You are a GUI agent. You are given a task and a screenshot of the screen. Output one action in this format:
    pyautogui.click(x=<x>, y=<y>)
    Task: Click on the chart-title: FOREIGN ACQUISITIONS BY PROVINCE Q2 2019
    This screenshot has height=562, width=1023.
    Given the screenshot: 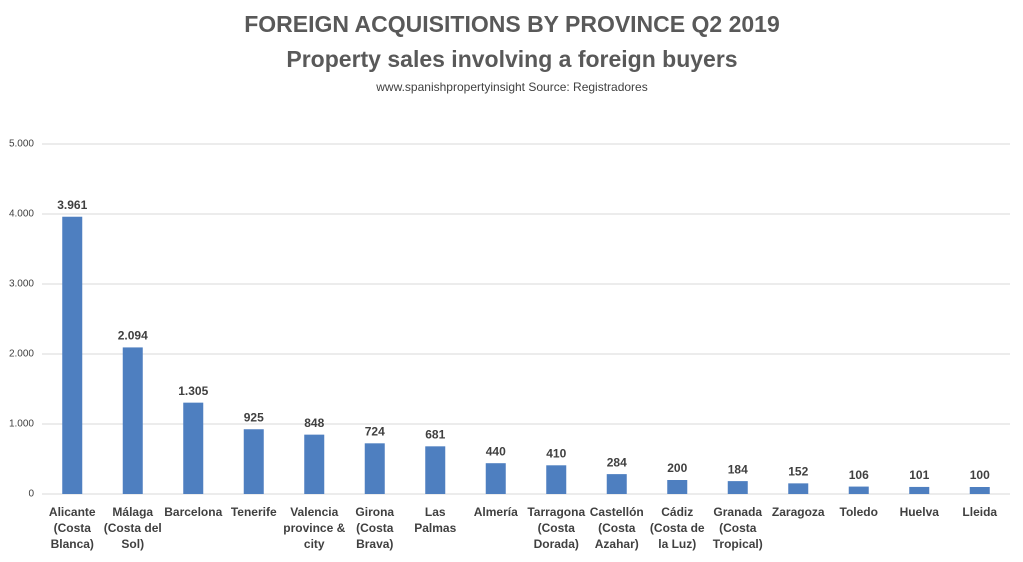 What is the action you would take?
    pyautogui.click(x=512, y=24)
    